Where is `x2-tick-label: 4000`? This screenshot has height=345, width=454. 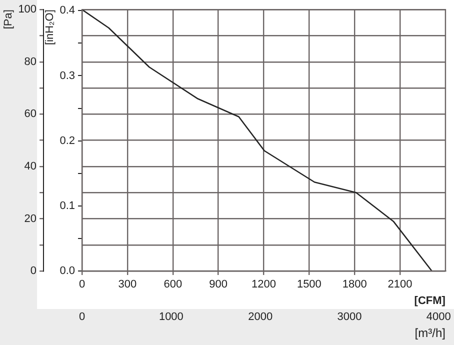
x2-tick-label: 4000 is located at coordinates (438, 317).